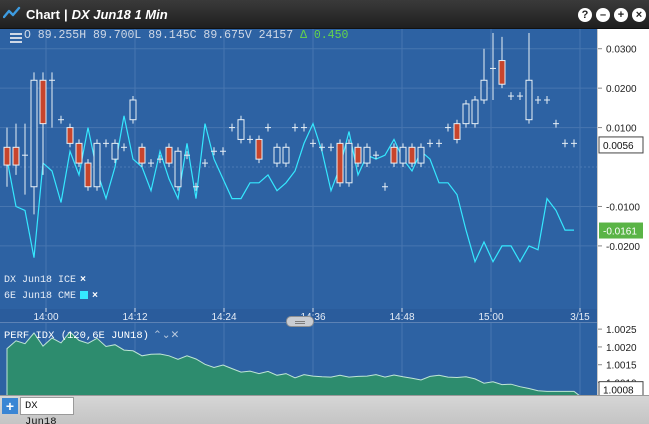  What do you see at coordinates (618, 146) in the screenshot?
I see `dx-current-value: 0.0056` at bounding box center [618, 146].